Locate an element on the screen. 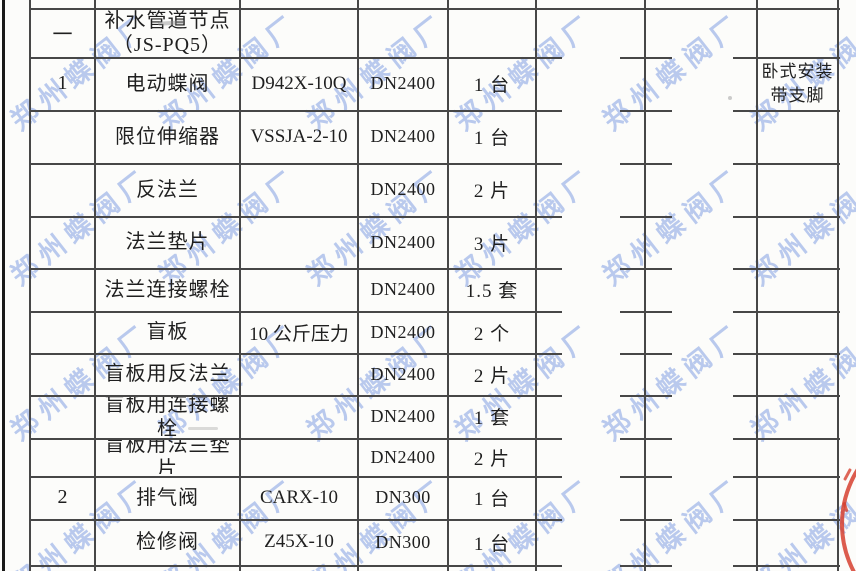 This screenshot has width=856, height=571. cell-name: 排气阀 is located at coordinates (167, 497).